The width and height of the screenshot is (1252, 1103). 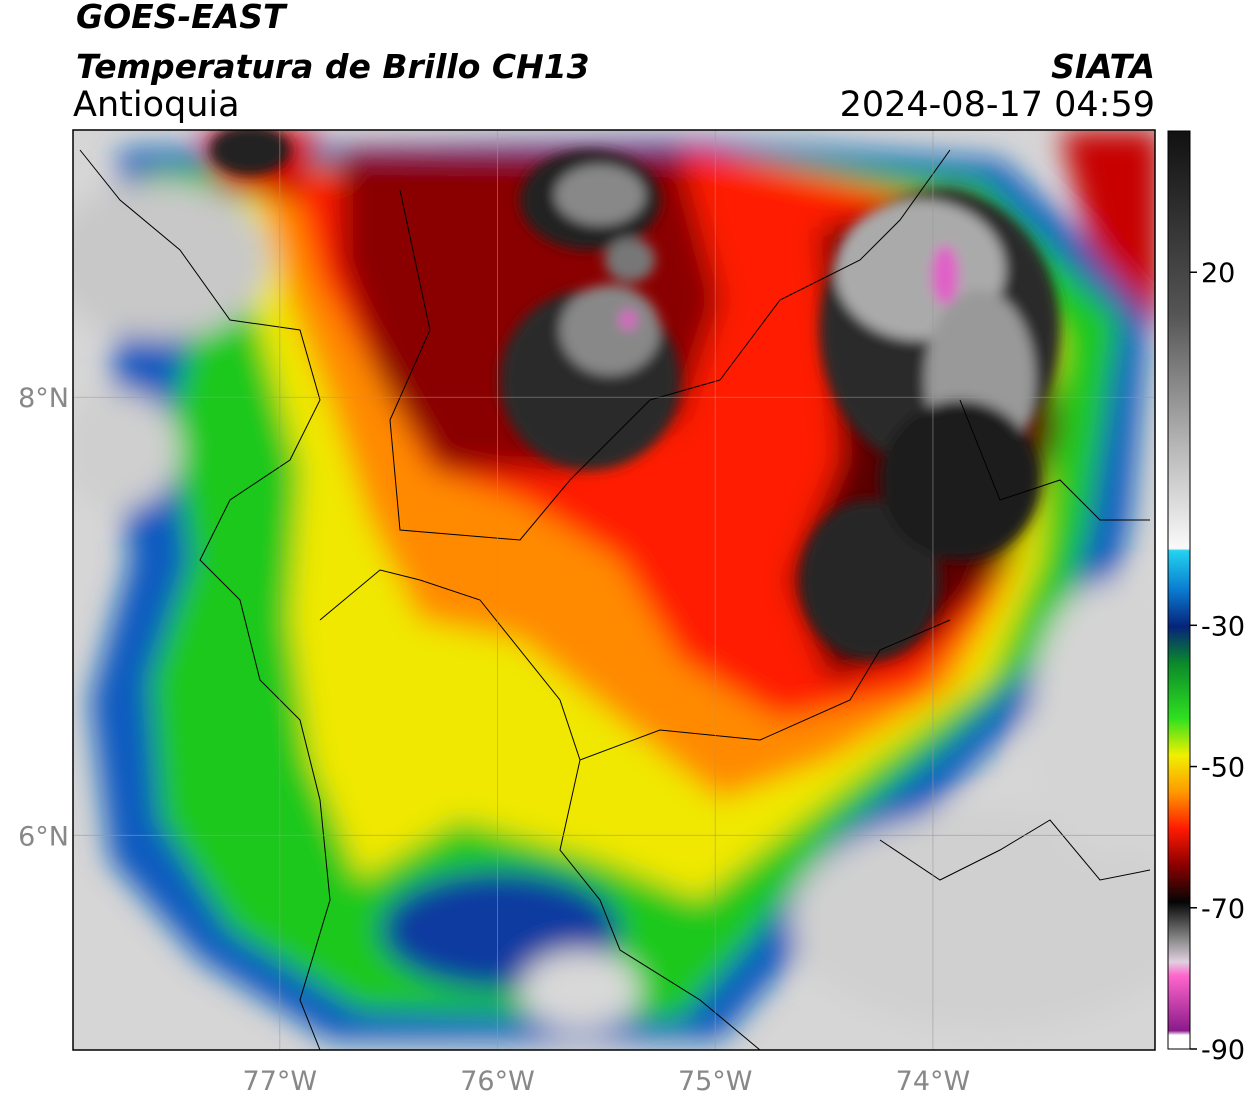 I want to click on colorbar-tick-label: -70, so click(x=1223, y=909).